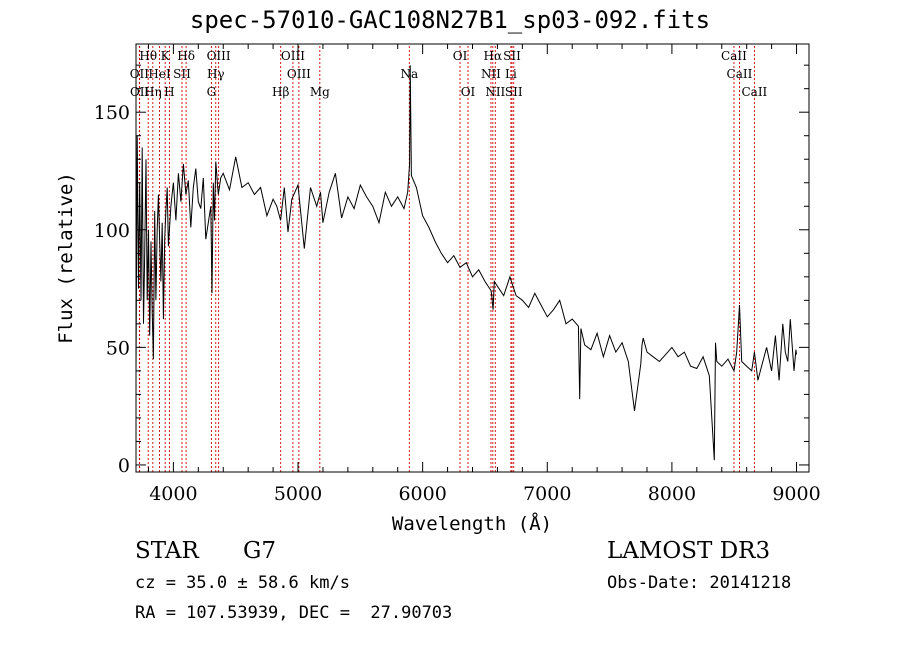  Describe the element at coordinates (166, 56) in the screenshot. I see `line-marker-label: K` at that location.